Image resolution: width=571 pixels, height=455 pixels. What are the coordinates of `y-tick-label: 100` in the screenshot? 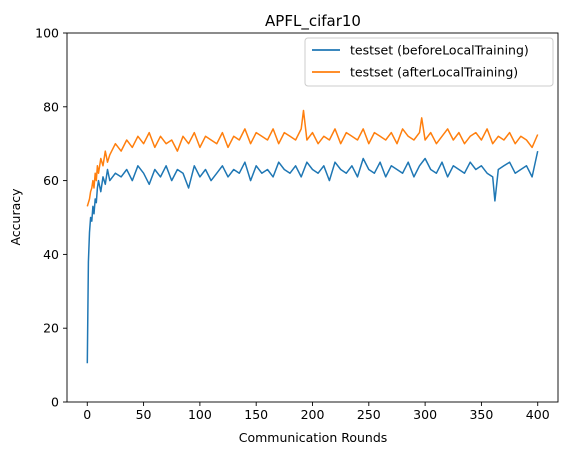 It's located at (47, 33).